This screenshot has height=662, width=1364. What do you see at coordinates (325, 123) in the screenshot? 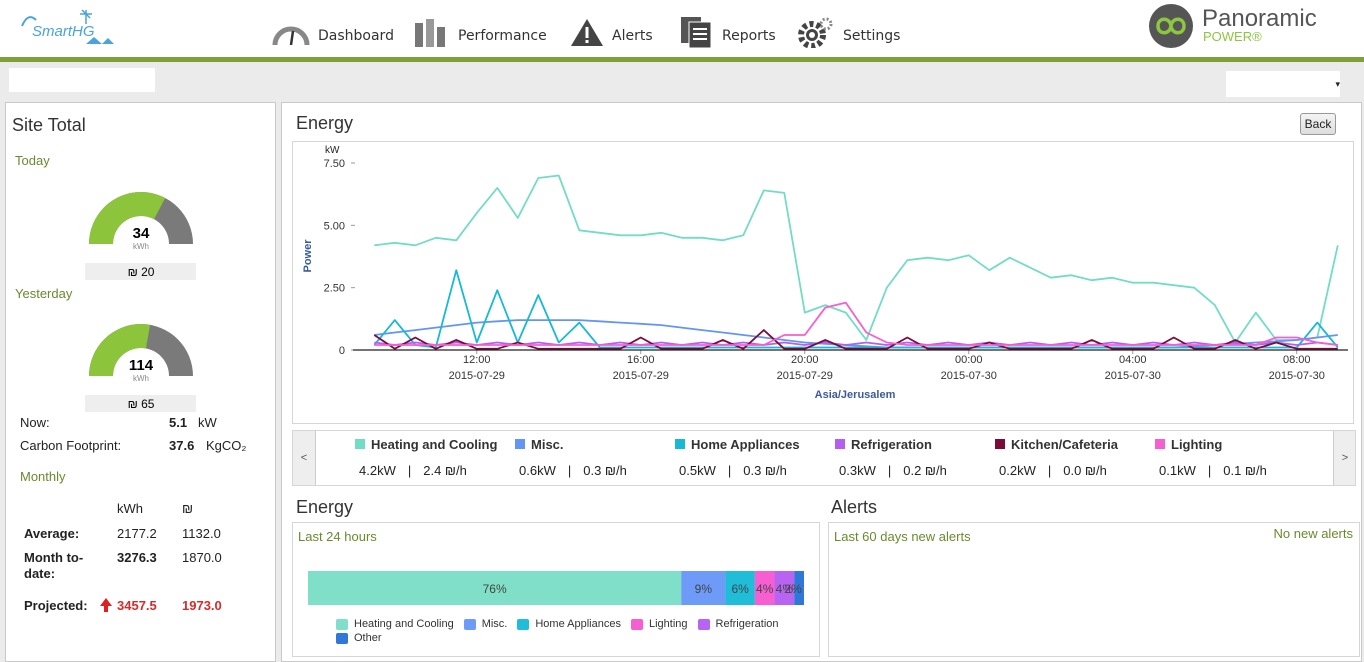
I see `panel-title: Energy` at bounding box center [325, 123].